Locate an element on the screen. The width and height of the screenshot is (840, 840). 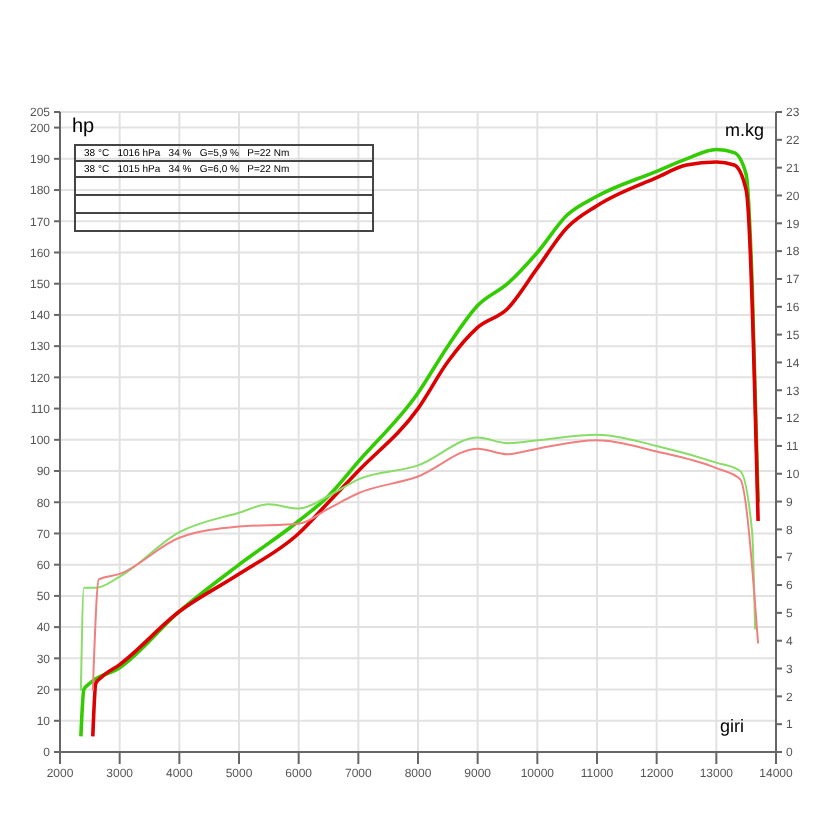
y2-axis-title: m.kg is located at coordinates (744, 130).